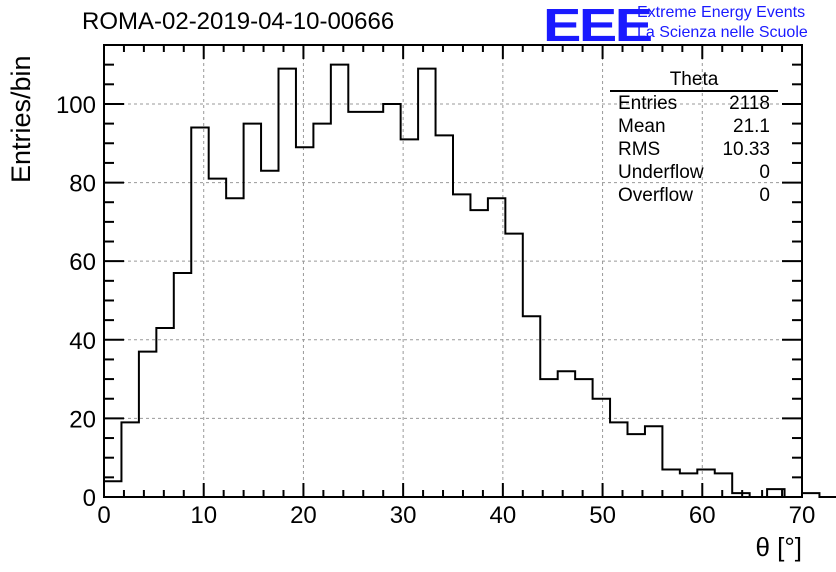 Image resolution: width=836 pixels, height=572 pixels. What do you see at coordinates (642, 126) in the screenshot?
I see `stats-label: Mean` at bounding box center [642, 126].